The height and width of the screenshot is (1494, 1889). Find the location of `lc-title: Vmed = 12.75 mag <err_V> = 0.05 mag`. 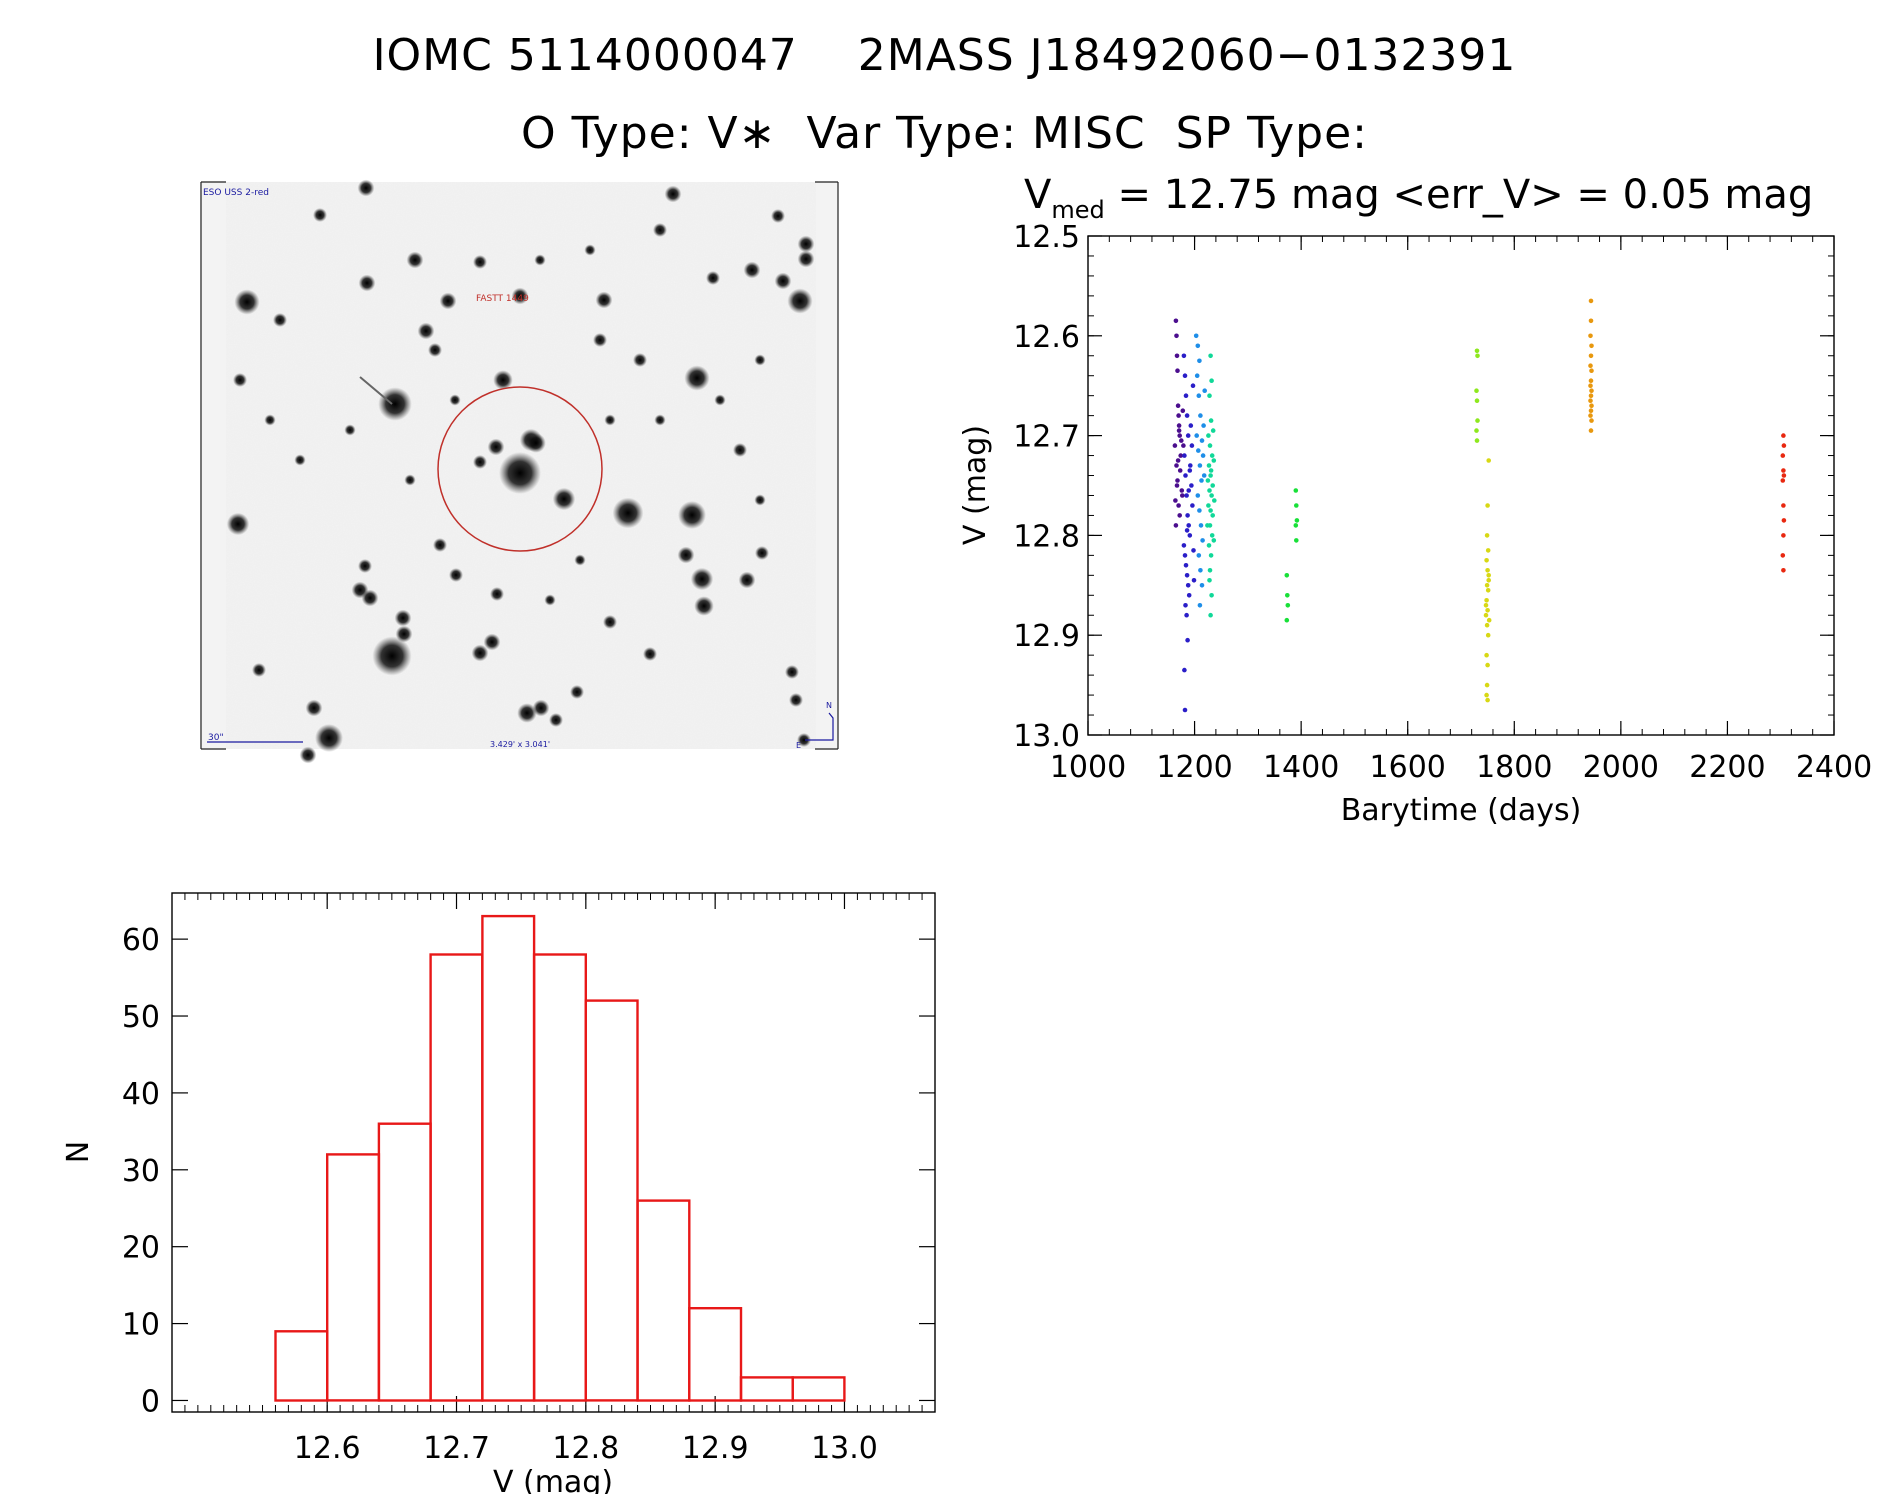

lc-title: Vmed = 12.75 mag <err_V> = 0.05 mag is located at coordinates (1418, 198).